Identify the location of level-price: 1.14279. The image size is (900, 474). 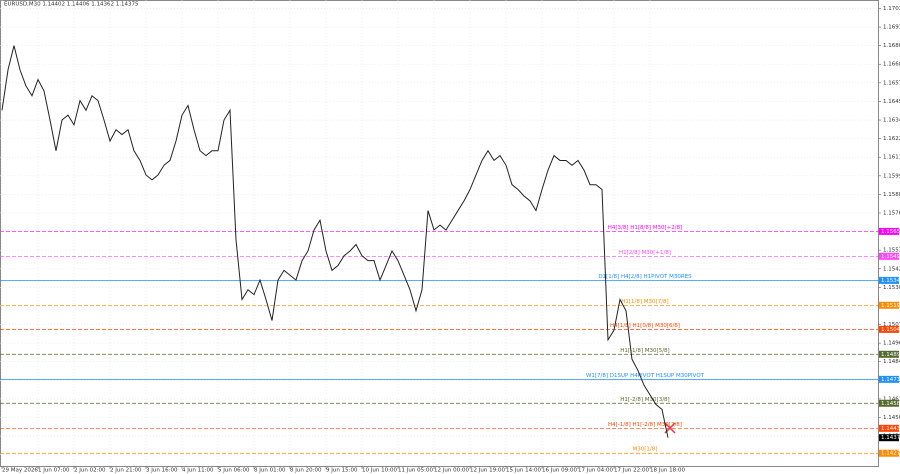
(890, 454).